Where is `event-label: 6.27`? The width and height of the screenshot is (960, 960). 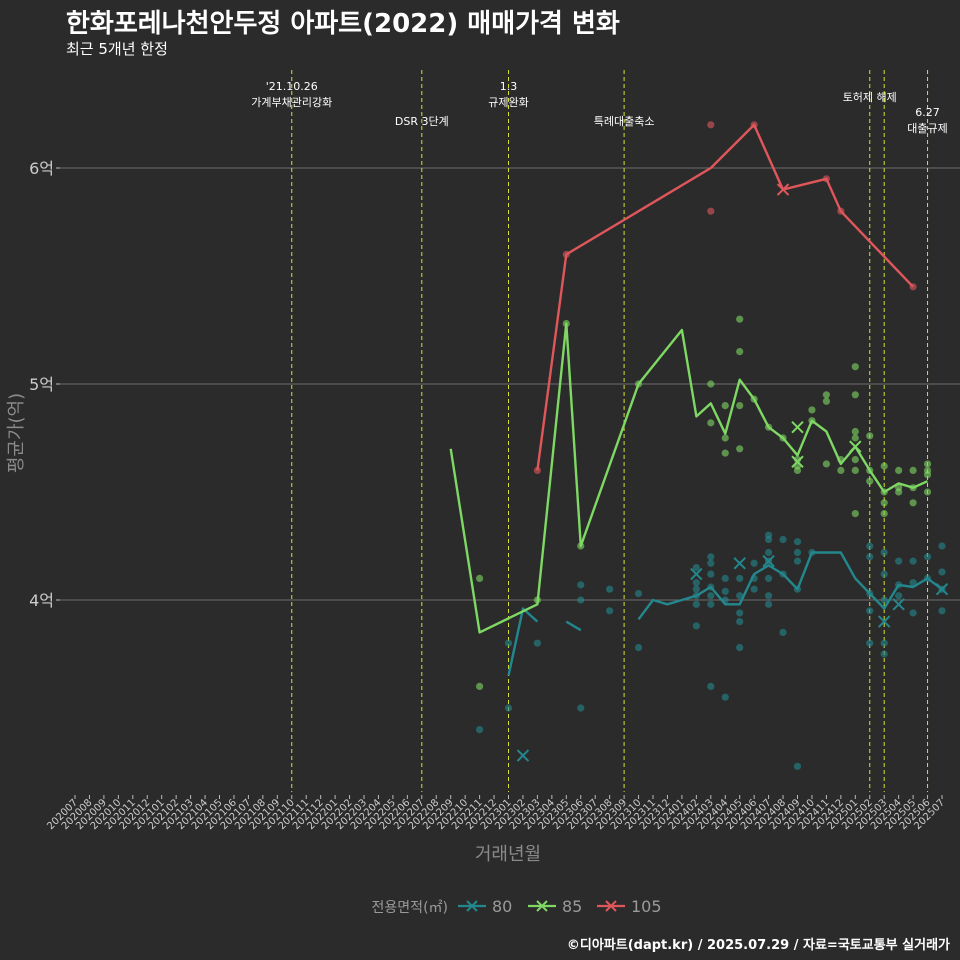
event-label: 6.27 is located at coordinates (927, 112).